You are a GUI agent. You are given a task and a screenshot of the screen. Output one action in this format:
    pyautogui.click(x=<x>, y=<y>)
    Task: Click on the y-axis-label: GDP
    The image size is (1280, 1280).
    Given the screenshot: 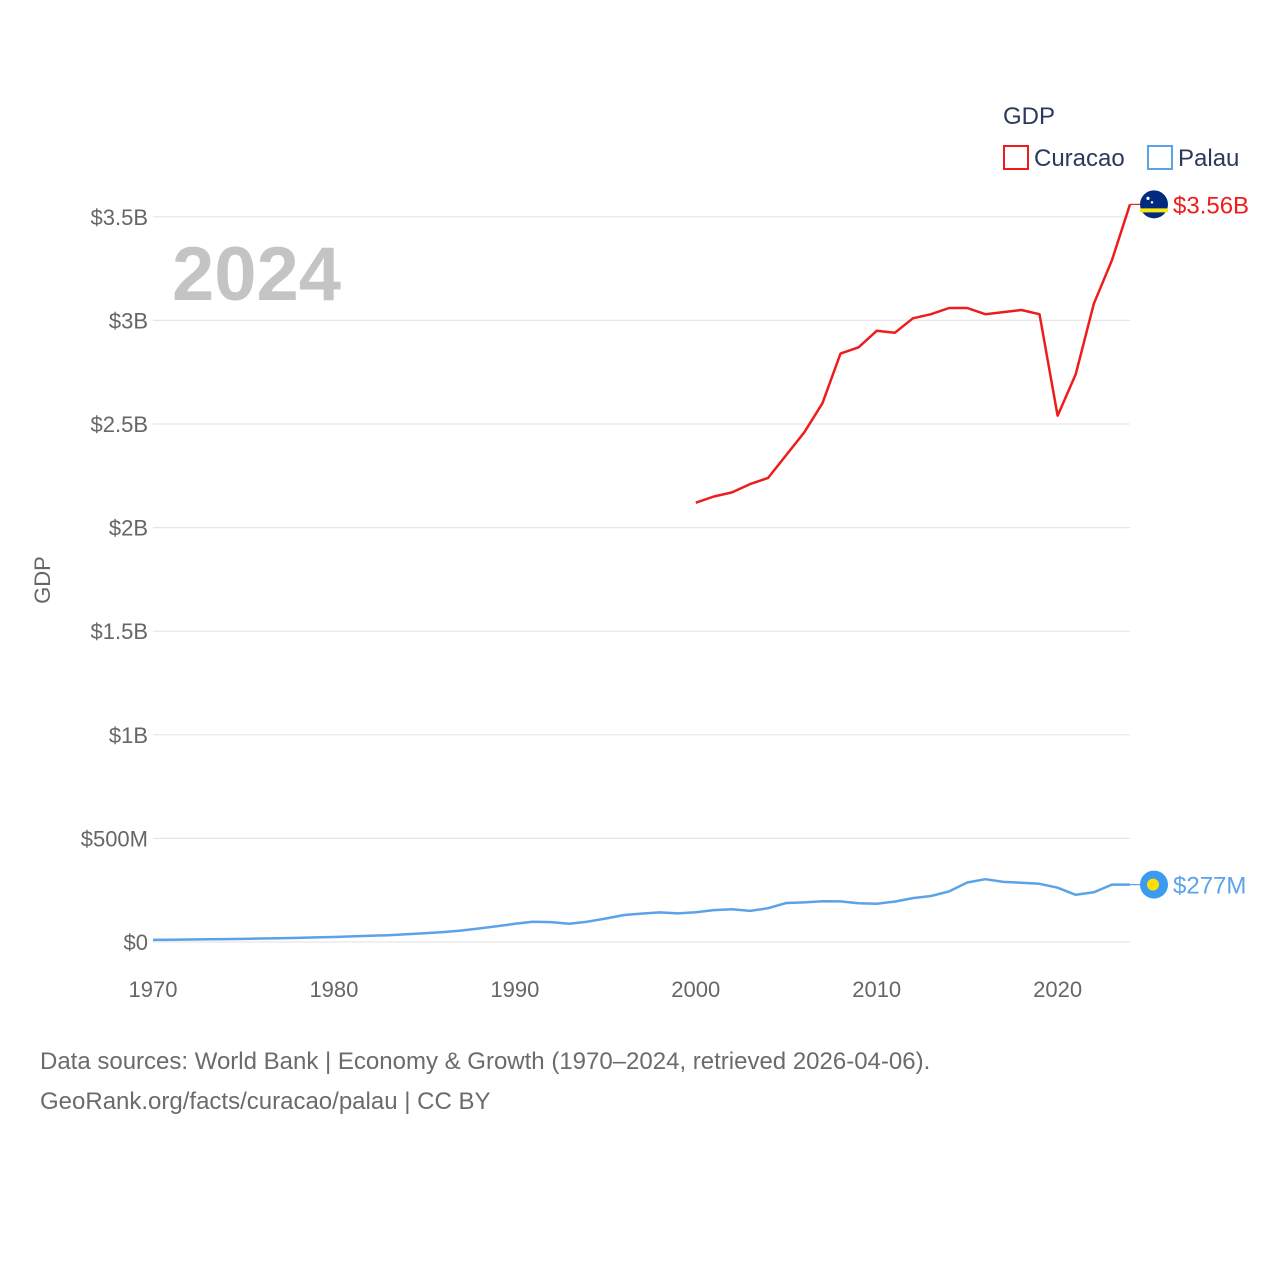 What is the action you would take?
    pyautogui.click(x=42, y=580)
    